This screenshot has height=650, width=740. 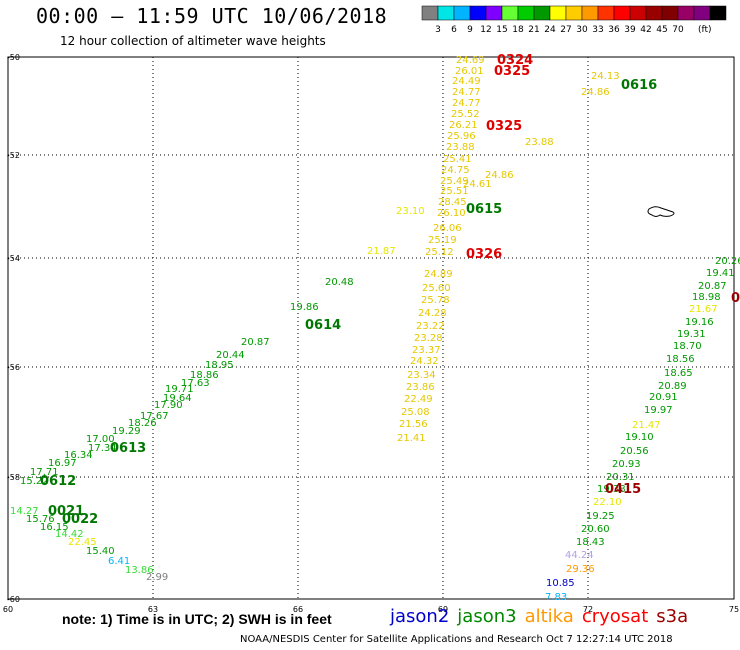 I want to click on track-value-label: 24.28, so click(x=432, y=313).